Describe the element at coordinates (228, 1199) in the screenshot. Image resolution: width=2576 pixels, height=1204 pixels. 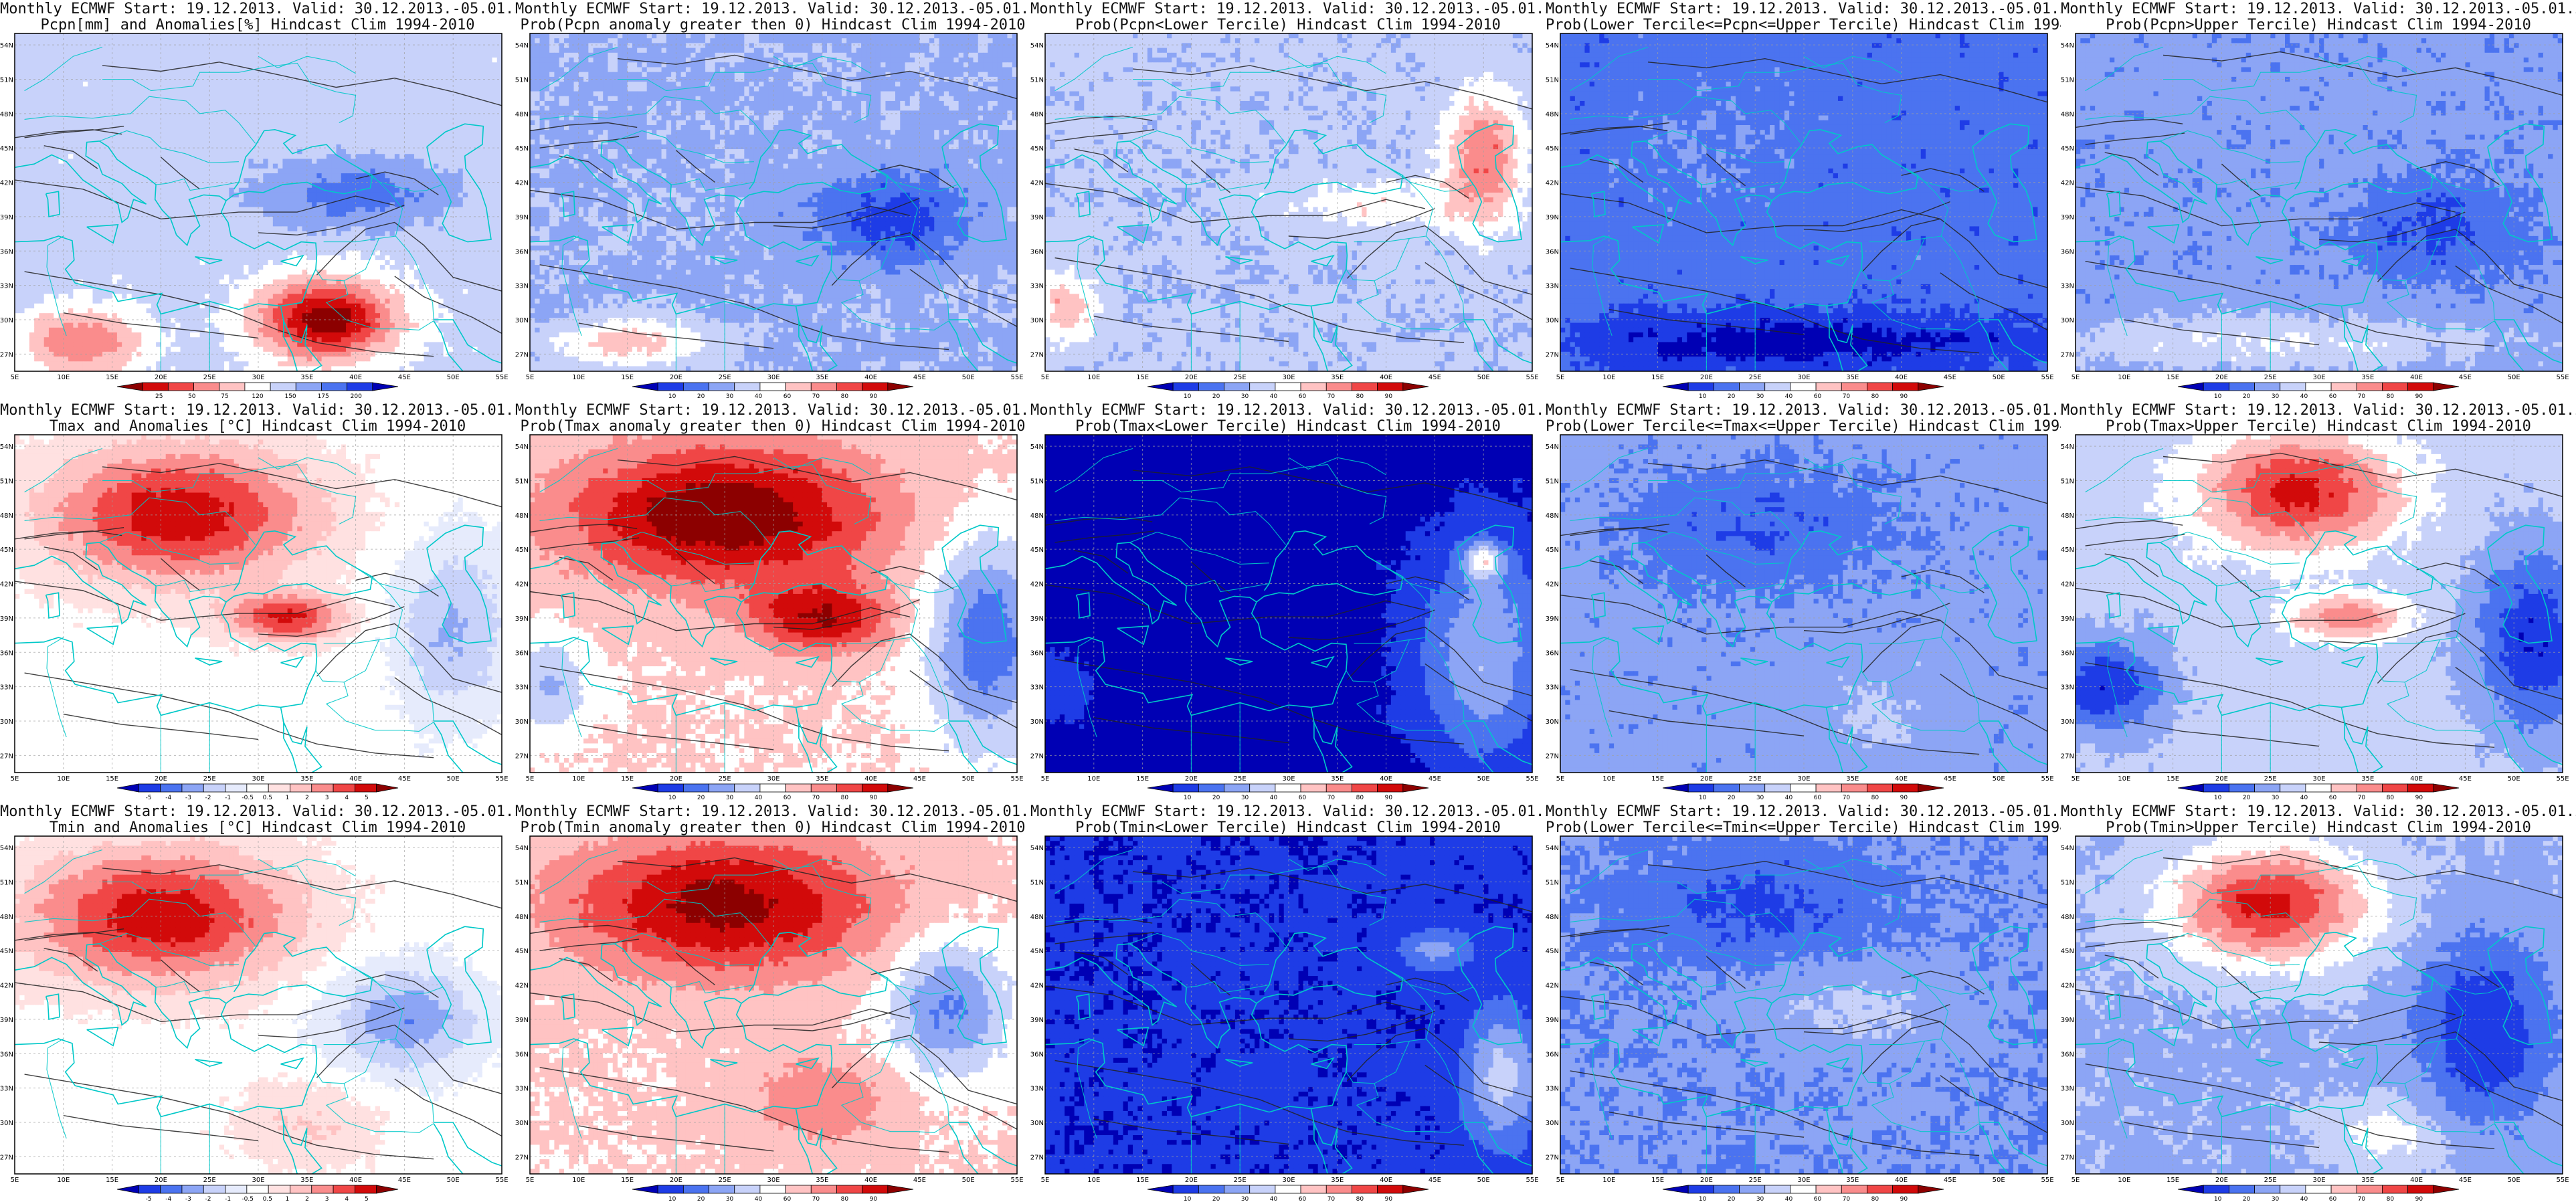
I see `colorbar-tick-label: -1` at that location.